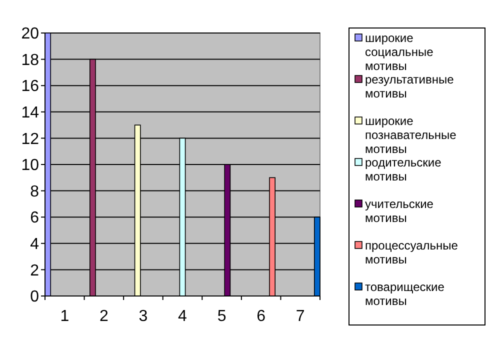  I want to click on y-tick-label: 20, so click(30, 34).